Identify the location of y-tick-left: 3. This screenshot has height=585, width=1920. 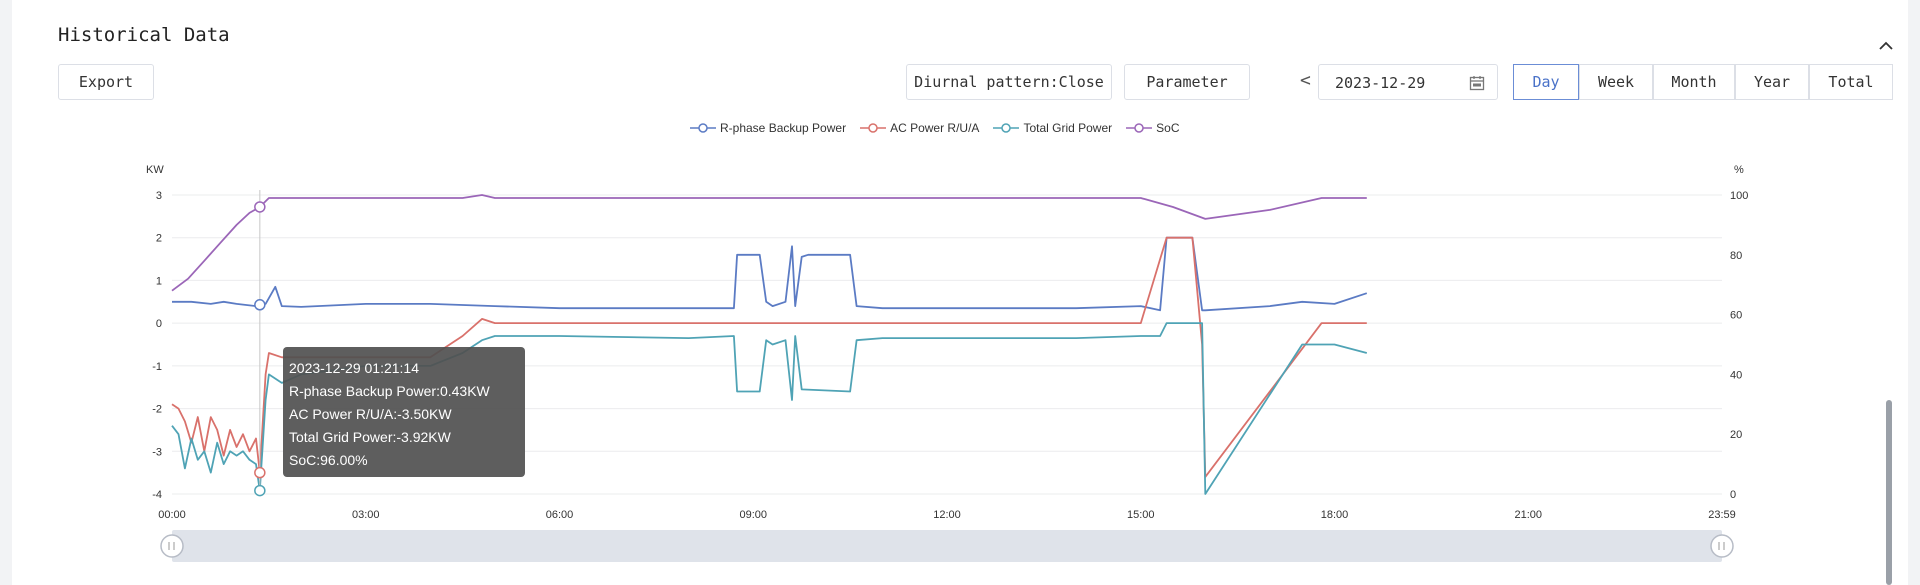
(159, 196).